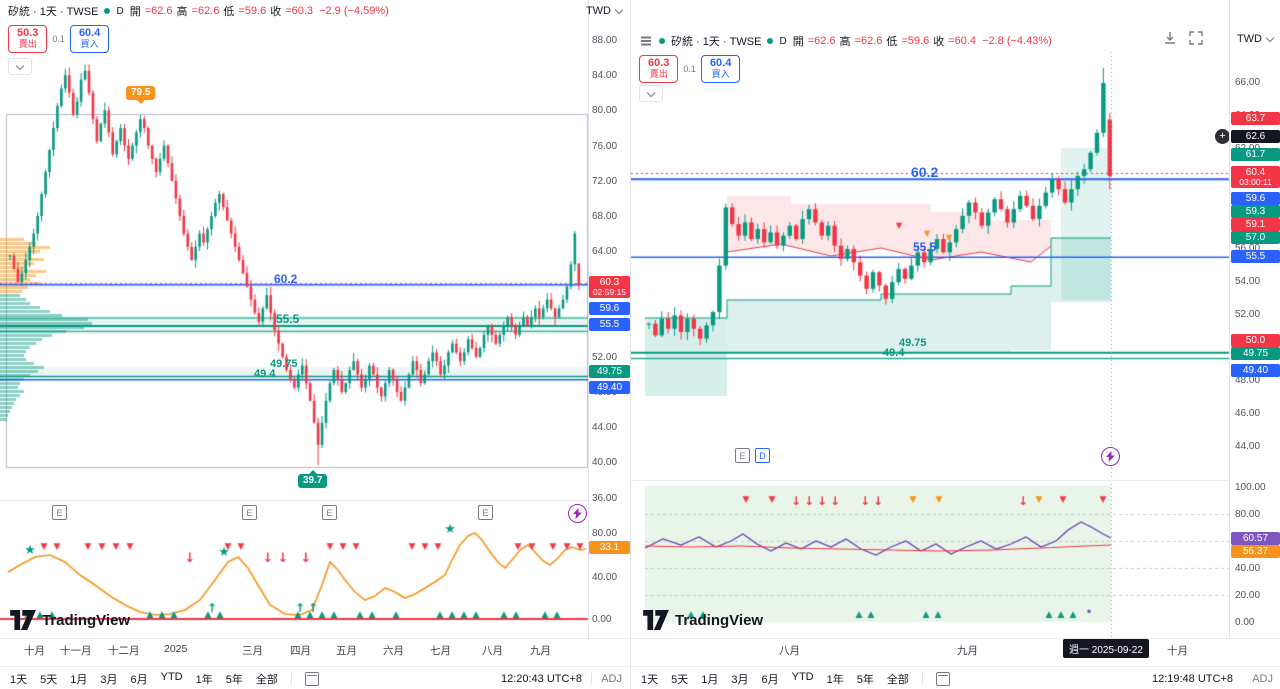 This screenshot has width=1280, height=689. I want to click on time-axis-separator, so click(315, 638).